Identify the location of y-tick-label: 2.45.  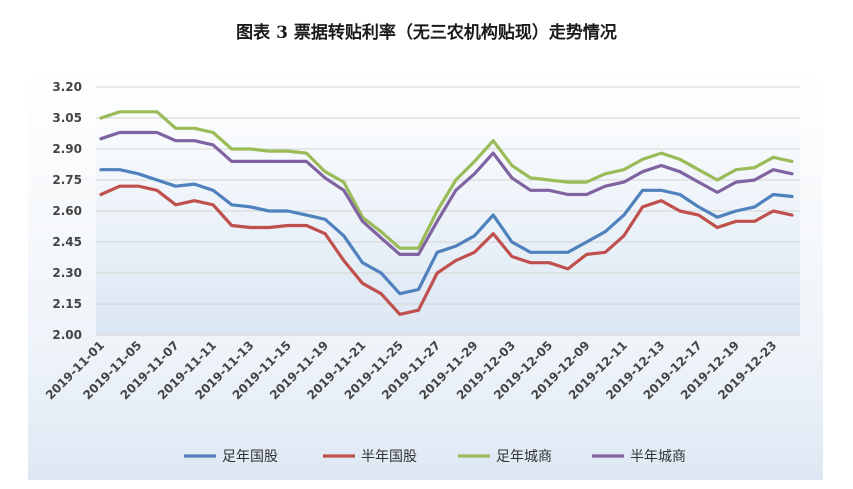
(67, 242).